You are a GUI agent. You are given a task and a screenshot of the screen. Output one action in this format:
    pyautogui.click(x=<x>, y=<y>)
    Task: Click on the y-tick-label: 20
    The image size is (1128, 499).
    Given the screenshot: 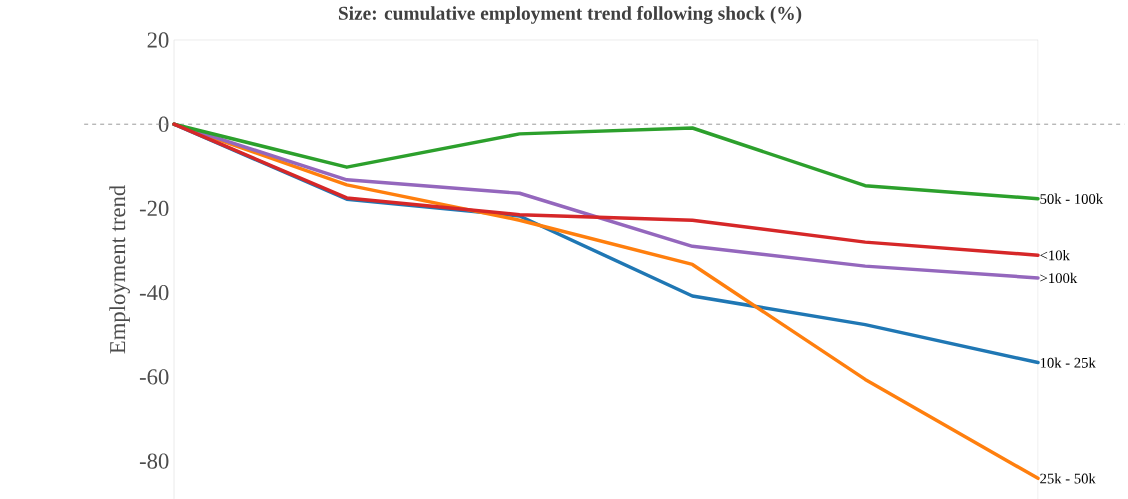 What is the action you would take?
    pyautogui.click(x=158, y=40)
    